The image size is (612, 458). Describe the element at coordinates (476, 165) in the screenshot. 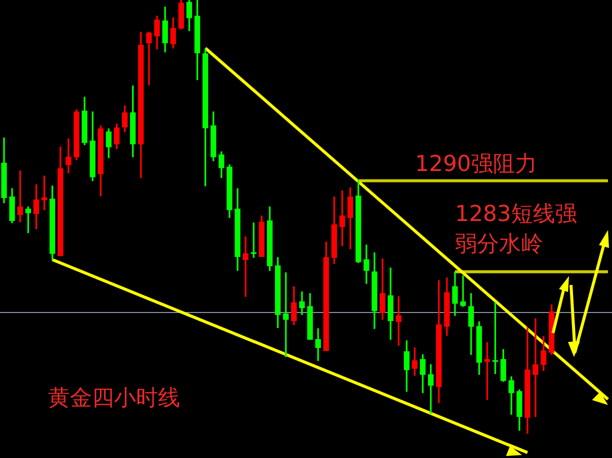

I see `annotation: 1290强阻力` at that location.